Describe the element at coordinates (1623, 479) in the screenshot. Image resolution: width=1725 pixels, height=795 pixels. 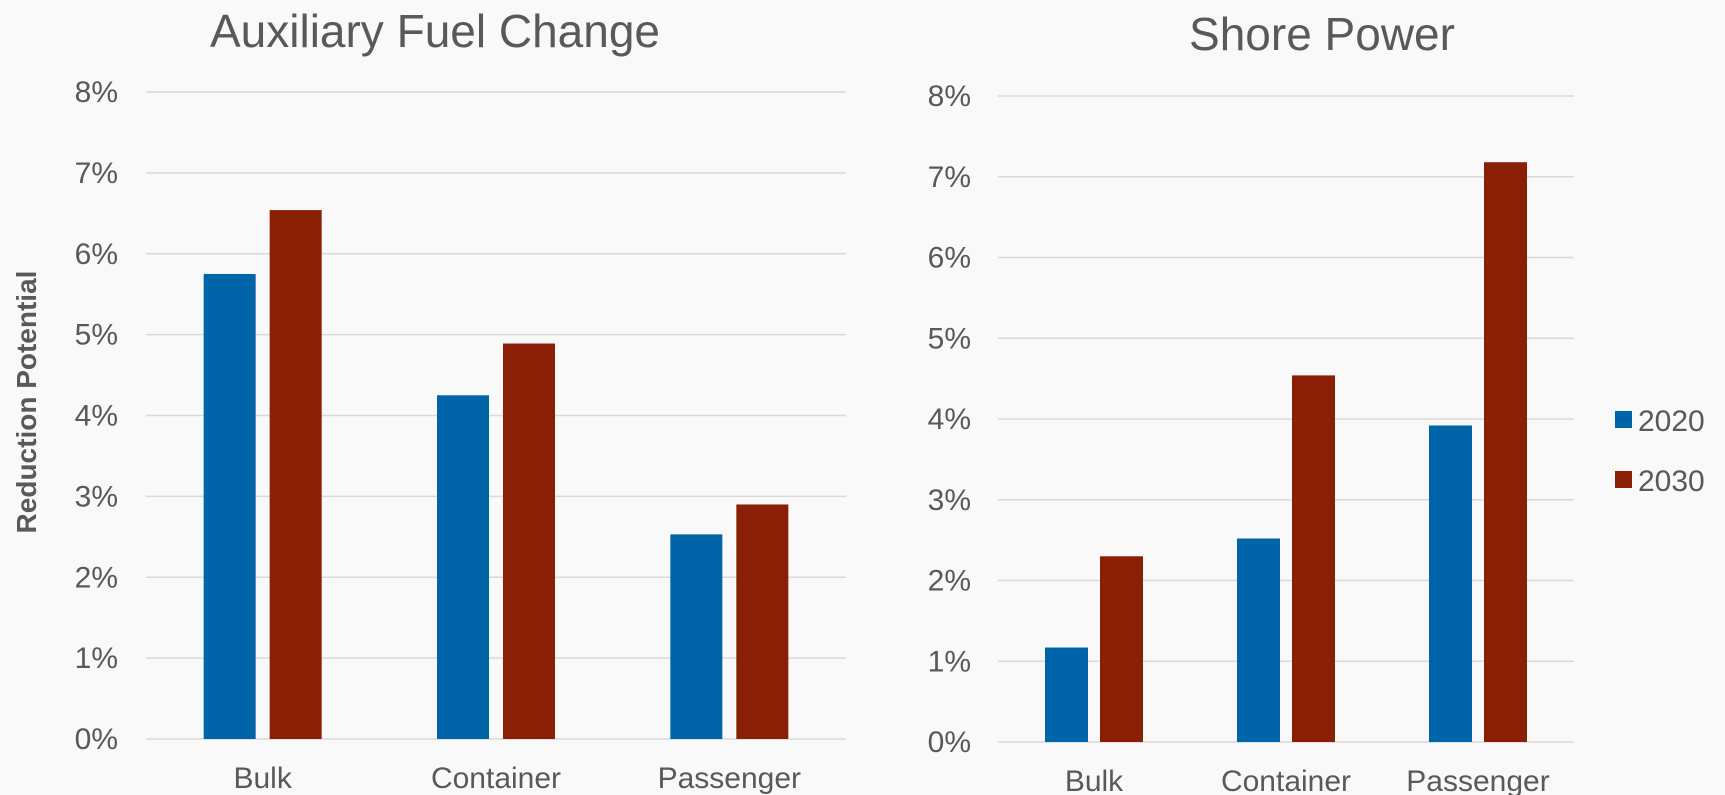
I see `legend-swatch-2030` at that location.